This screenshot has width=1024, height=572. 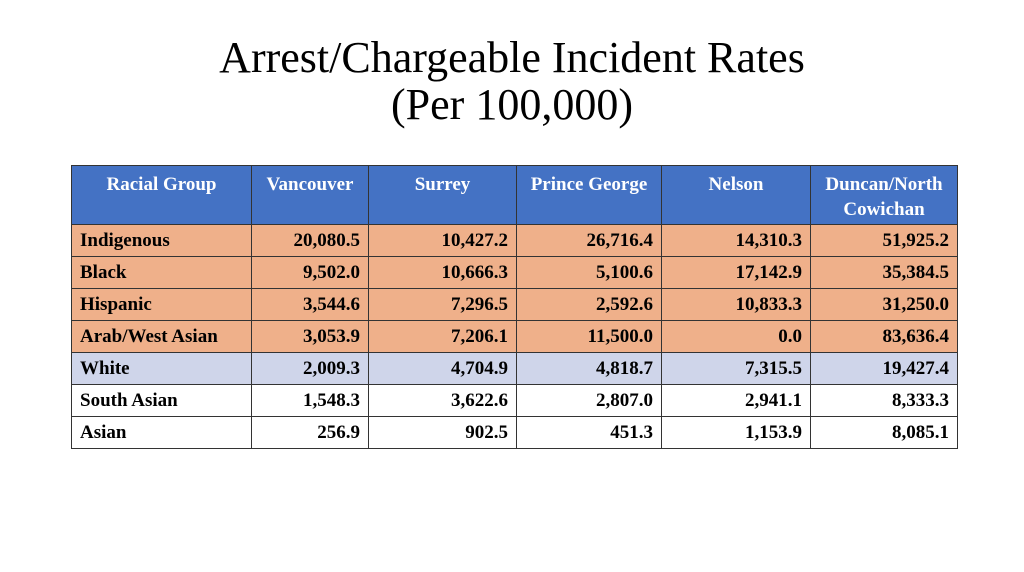 What do you see at coordinates (310, 432) in the screenshot?
I see `rate-cell: 256.9` at bounding box center [310, 432].